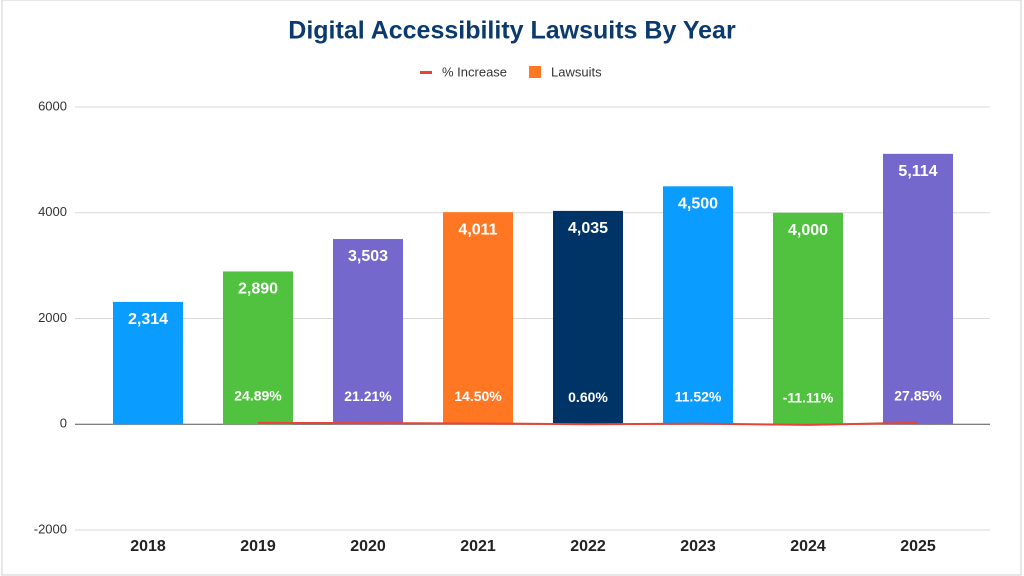  Describe the element at coordinates (576, 71) in the screenshot. I see `legend-label: Lawsuits` at that location.